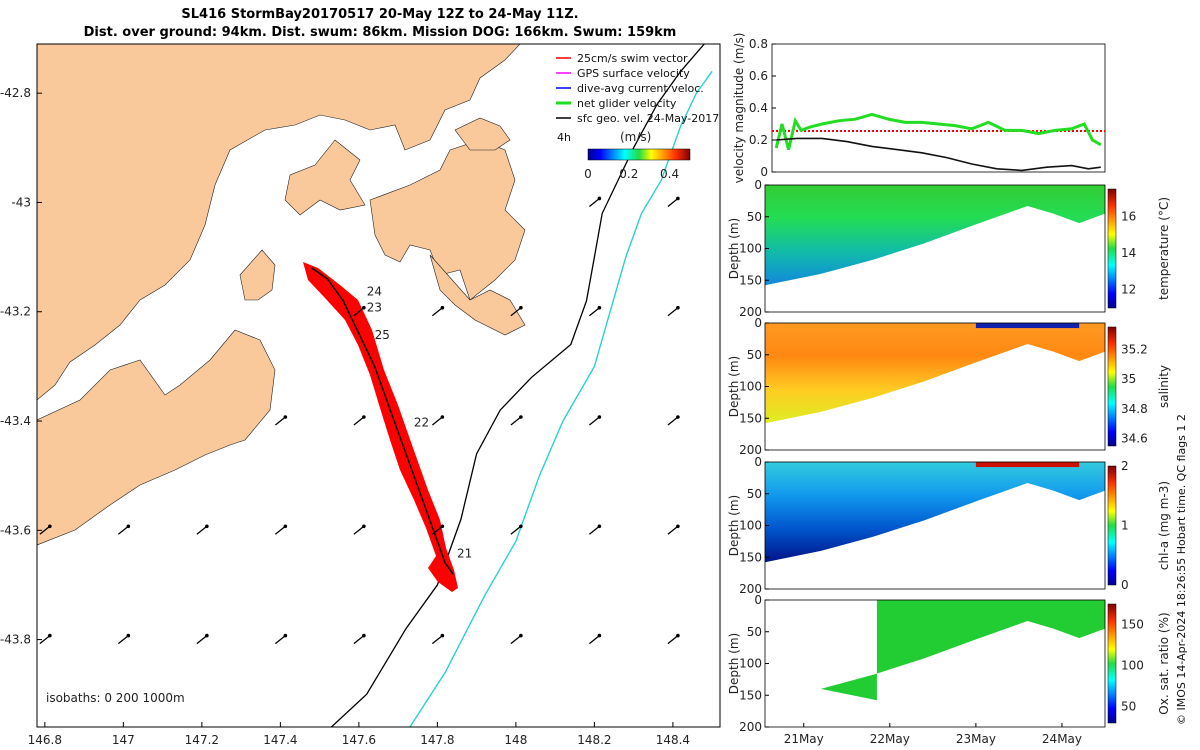 This screenshot has height=750, width=1200. What do you see at coordinates (1164, 248) in the screenshot?
I see `colorbar-label: temperature (°C)` at bounding box center [1164, 248].